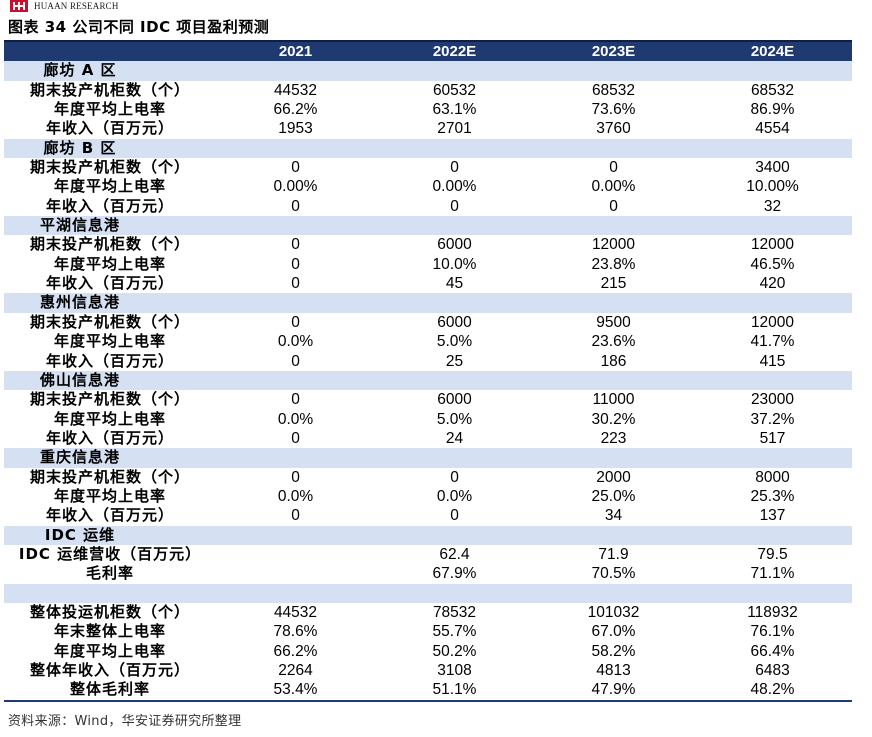 The height and width of the screenshot is (737, 872). Describe the element at coordinates (428, 322) in the screenshot. I see `table-row: 期末投产机柜数（个） 0 6000 9500 12000` at that location.